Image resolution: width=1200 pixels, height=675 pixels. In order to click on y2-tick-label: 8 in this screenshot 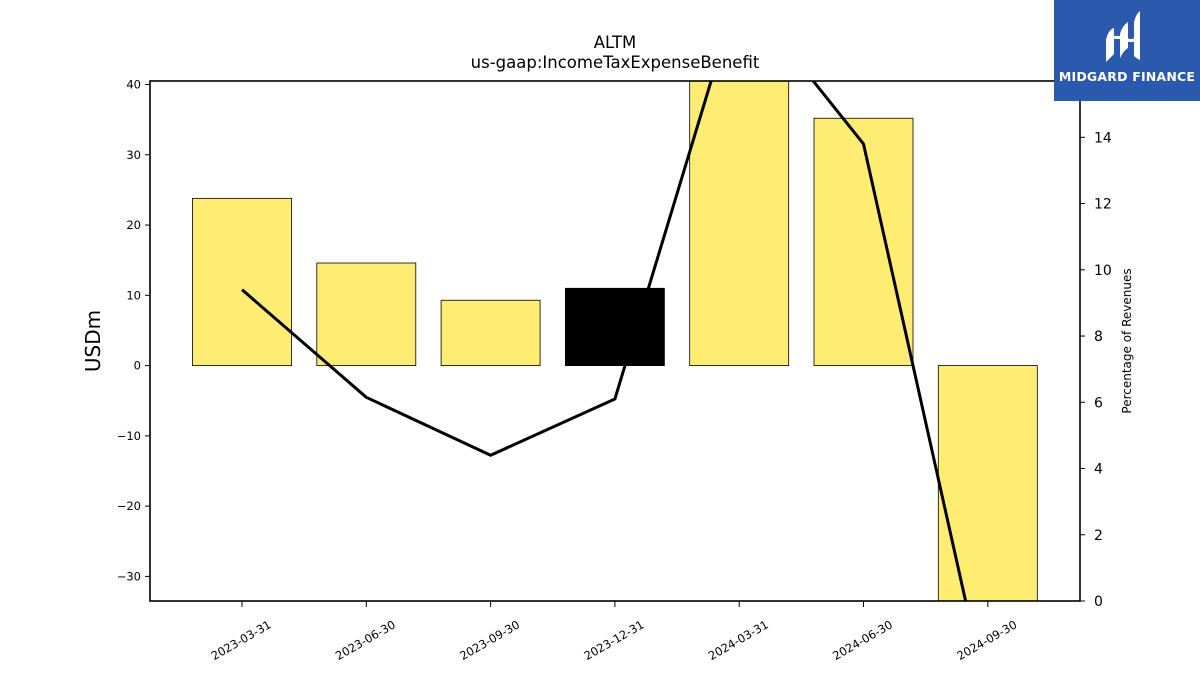, I will do `click(1098, 337)`.